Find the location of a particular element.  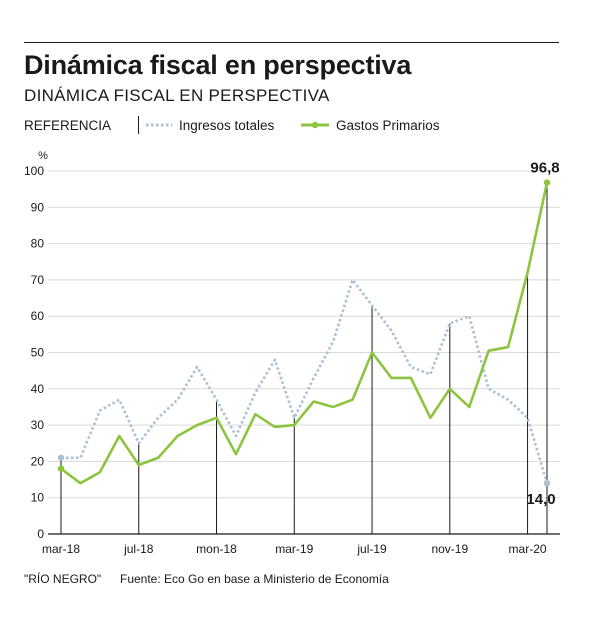

source-credit: "RÍO NEGRO" is located at coordinates (63, 579).